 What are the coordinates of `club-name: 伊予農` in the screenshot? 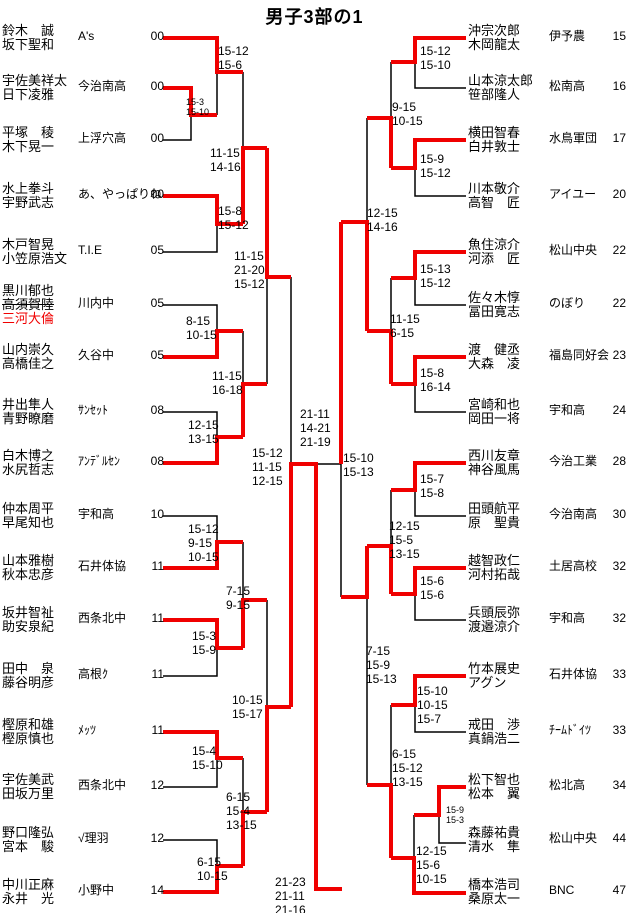 It's located at (567, 36).